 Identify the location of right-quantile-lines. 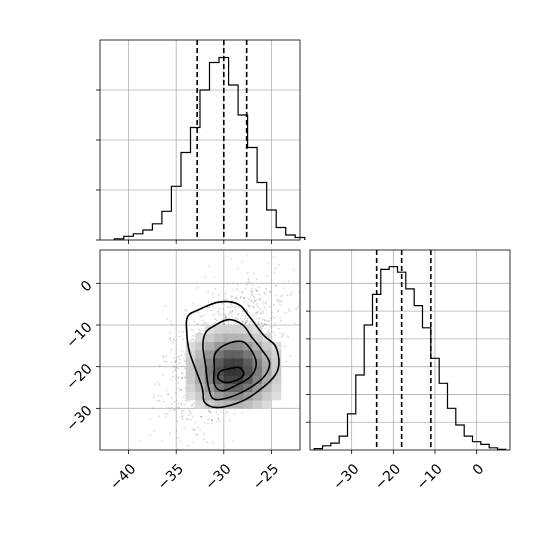
(403, 350).